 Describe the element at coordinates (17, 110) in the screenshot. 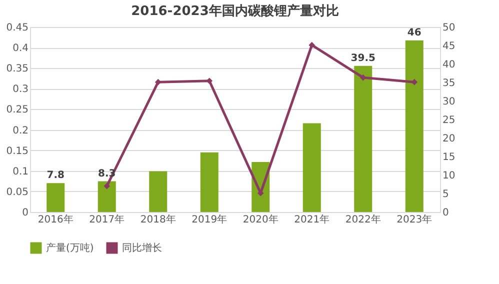

I see `y-tick-label: 0.25` at that location.